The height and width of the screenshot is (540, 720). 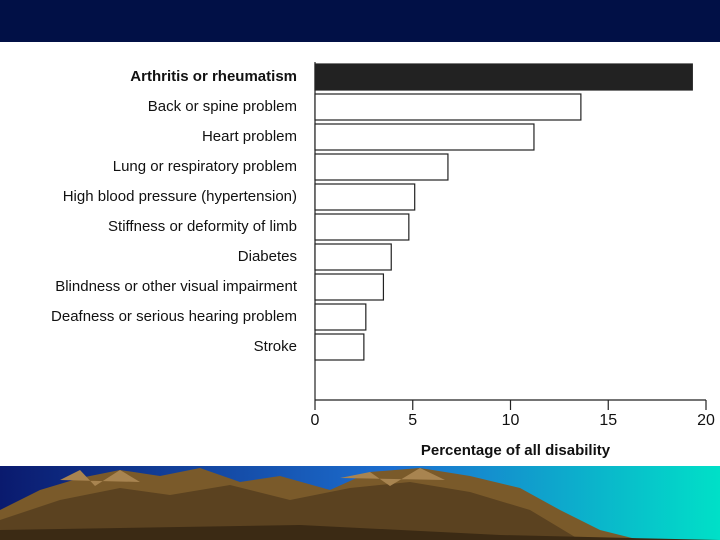 I want to click on y-tick-label: Back or spine problem, so click(x=222, y=106).